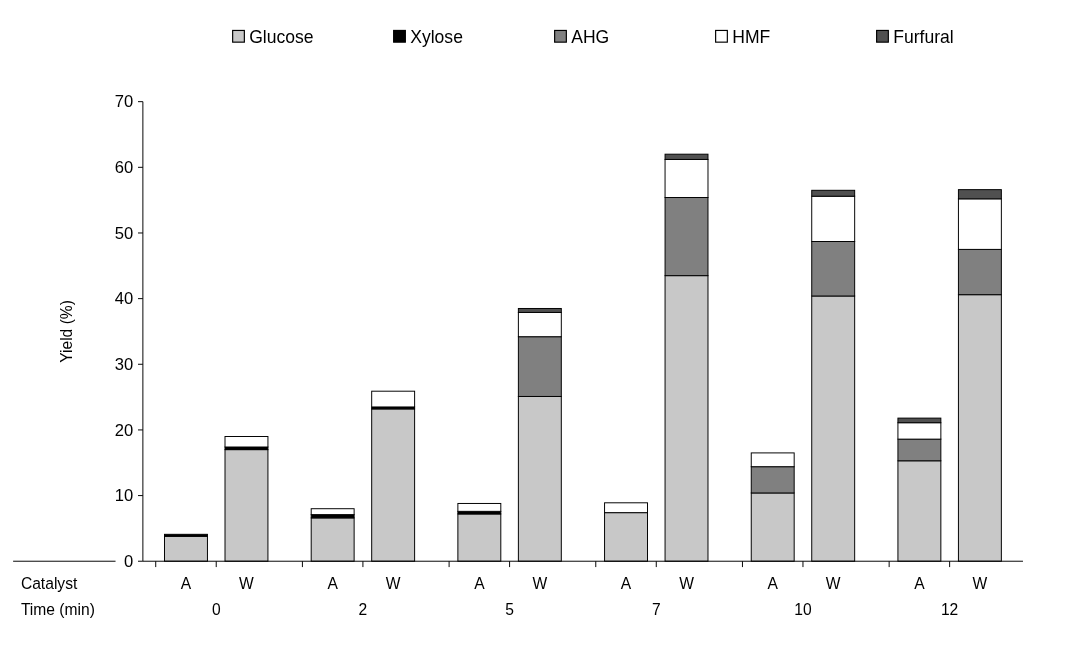 The width and height of the screenshot is (1080, 659). Describe the element at coordinates (124, 496) in the screenshot. I see `y-tick-label: 10` at that location.